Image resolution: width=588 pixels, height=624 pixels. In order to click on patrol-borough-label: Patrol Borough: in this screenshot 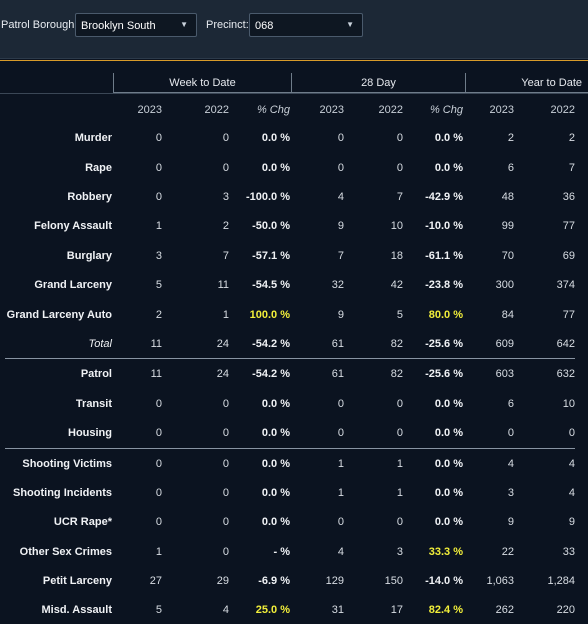, I will do `click(39, 25)`.